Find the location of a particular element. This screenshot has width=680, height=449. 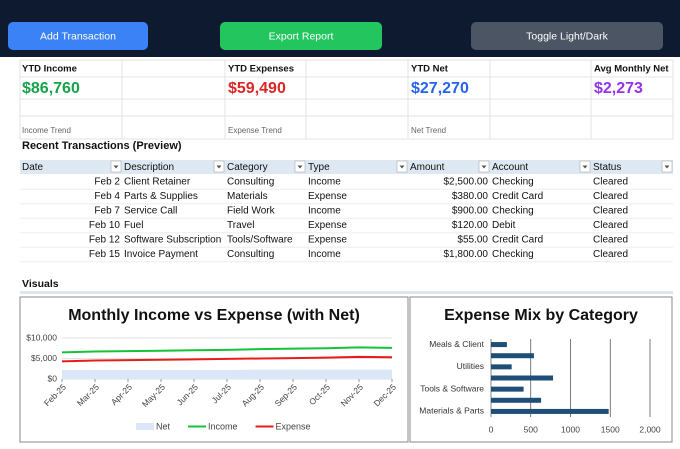

table-cell: Debit is located at coordinates (504, 225).